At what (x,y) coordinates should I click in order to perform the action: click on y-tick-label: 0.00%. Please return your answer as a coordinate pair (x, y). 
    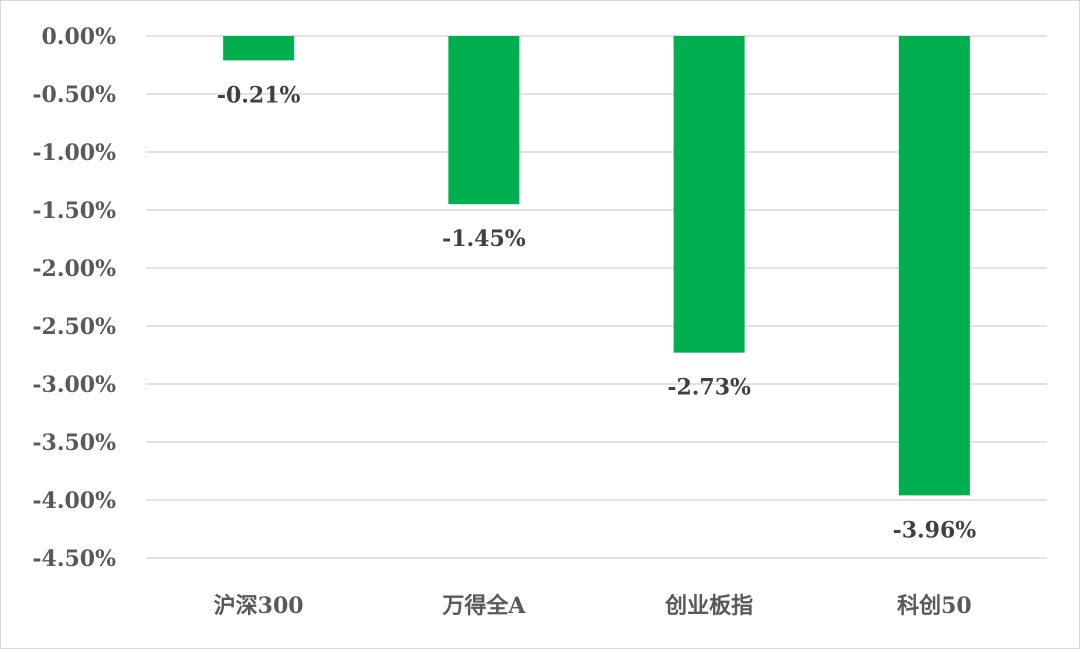
    Looking at the image, I should click on (79, 37).